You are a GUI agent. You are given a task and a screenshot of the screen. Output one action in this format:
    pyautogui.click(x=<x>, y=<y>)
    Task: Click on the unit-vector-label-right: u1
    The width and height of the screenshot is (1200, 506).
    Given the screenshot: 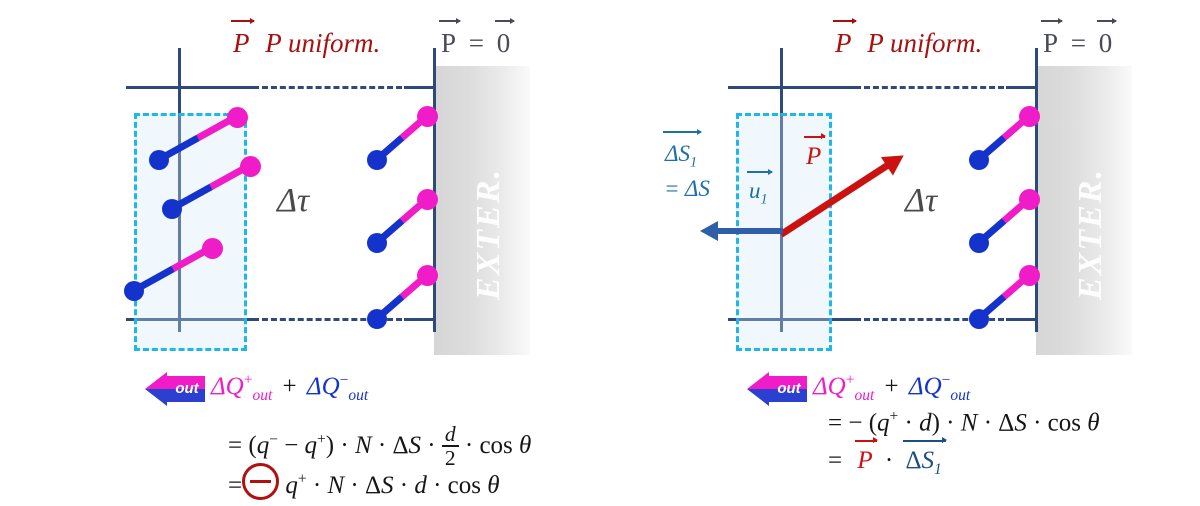 What is the action you would take?
    pyautogui.click(x=760, y=188)
    